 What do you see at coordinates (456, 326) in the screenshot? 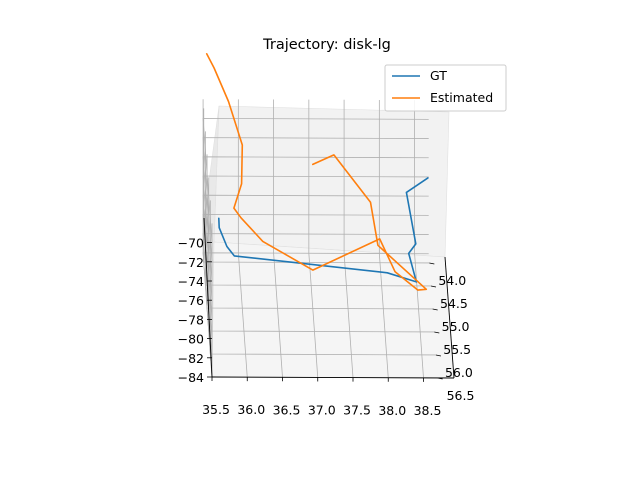
I see `y-tick-label: 55.0` at bounding box center [456, 326].